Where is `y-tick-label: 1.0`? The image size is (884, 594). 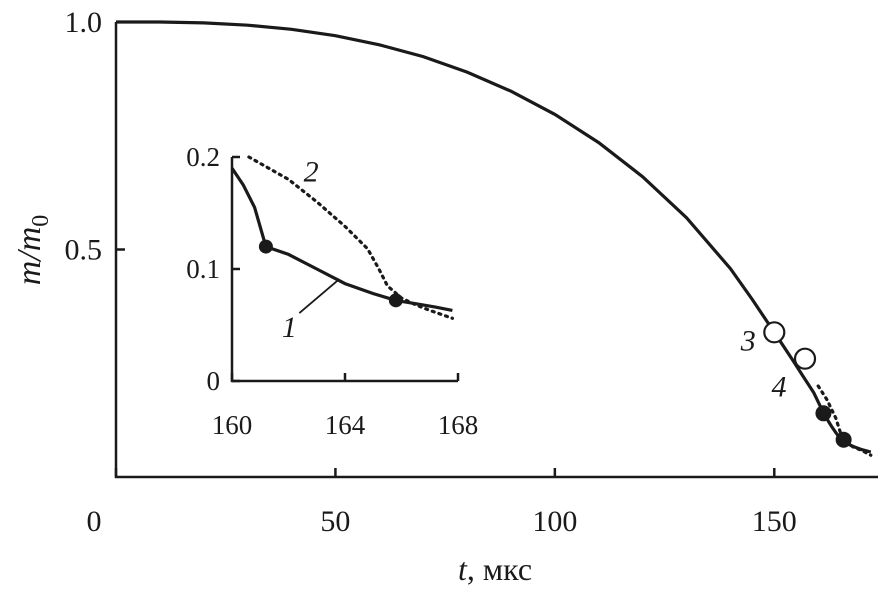 y-tick-label: 1.0 is located at coordinates (84, 22).